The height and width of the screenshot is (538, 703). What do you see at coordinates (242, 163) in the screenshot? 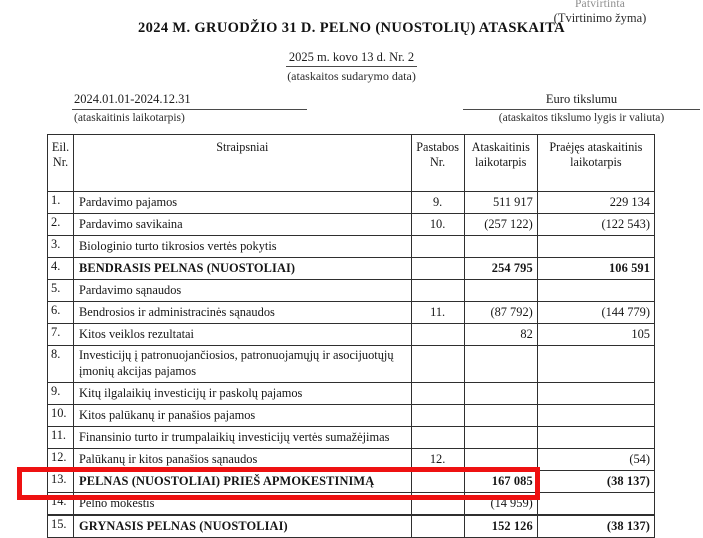
I see `column-header-items: Straipsniai` at bounding box center [242, 163].